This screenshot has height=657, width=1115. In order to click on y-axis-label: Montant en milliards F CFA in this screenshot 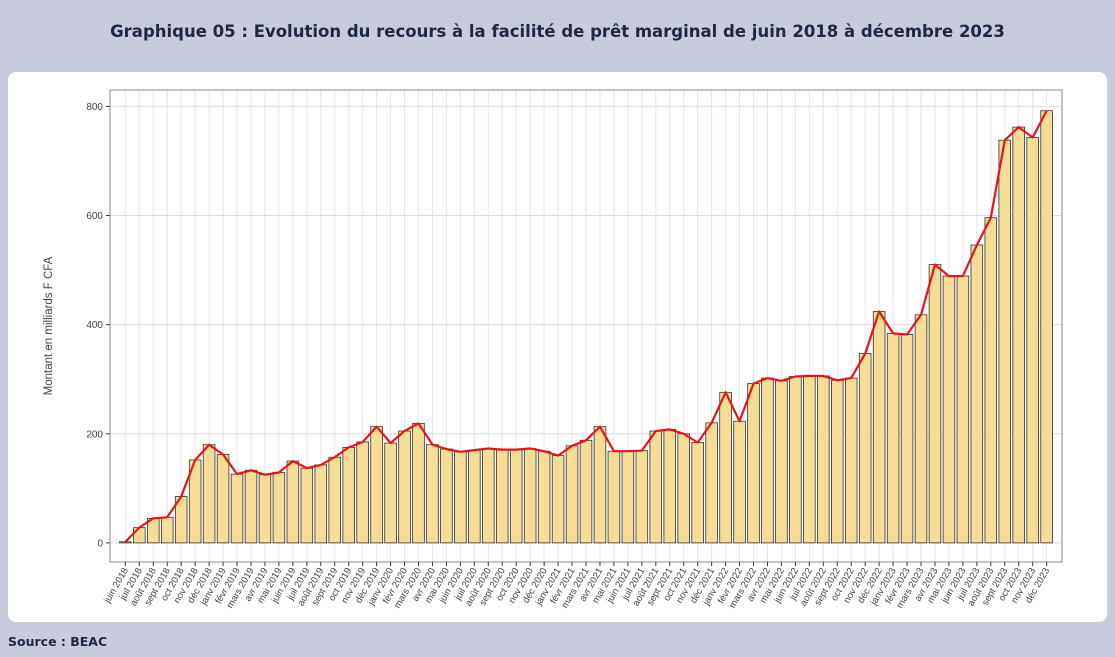, I will do `click(49, 325)`.